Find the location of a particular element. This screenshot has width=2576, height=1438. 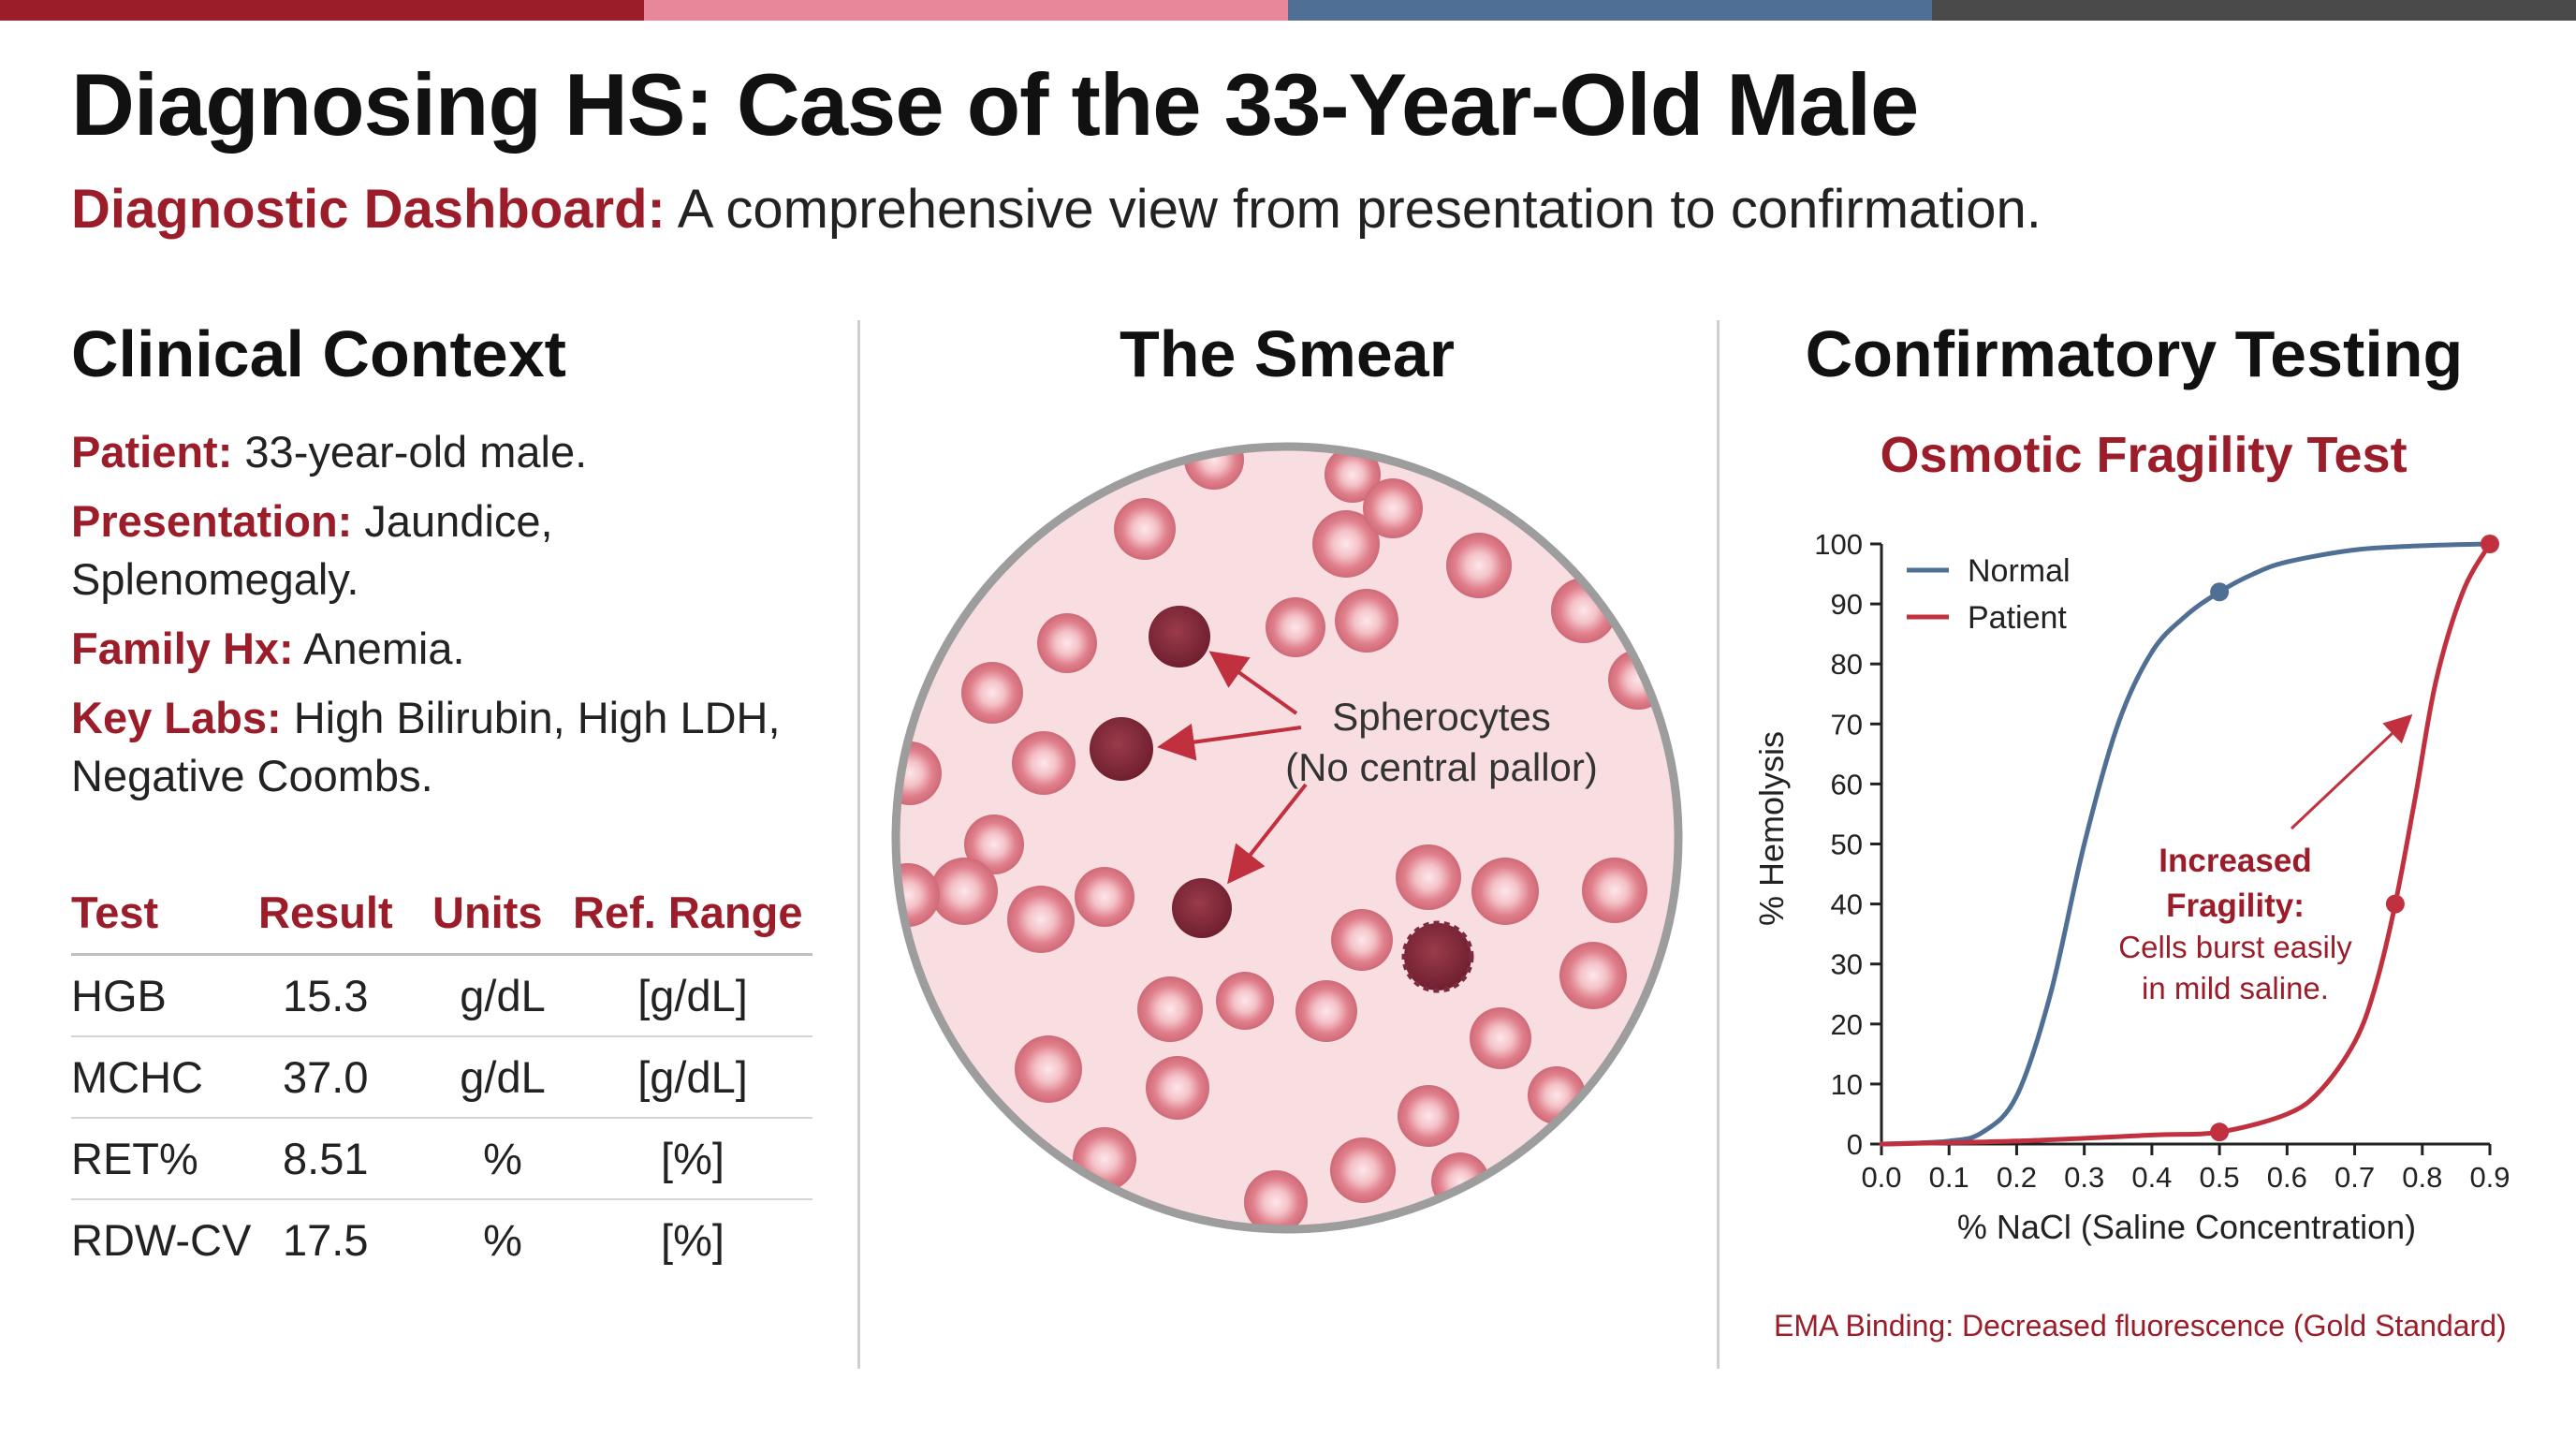

column-header-units: Units is located at coordinates (502, 913).